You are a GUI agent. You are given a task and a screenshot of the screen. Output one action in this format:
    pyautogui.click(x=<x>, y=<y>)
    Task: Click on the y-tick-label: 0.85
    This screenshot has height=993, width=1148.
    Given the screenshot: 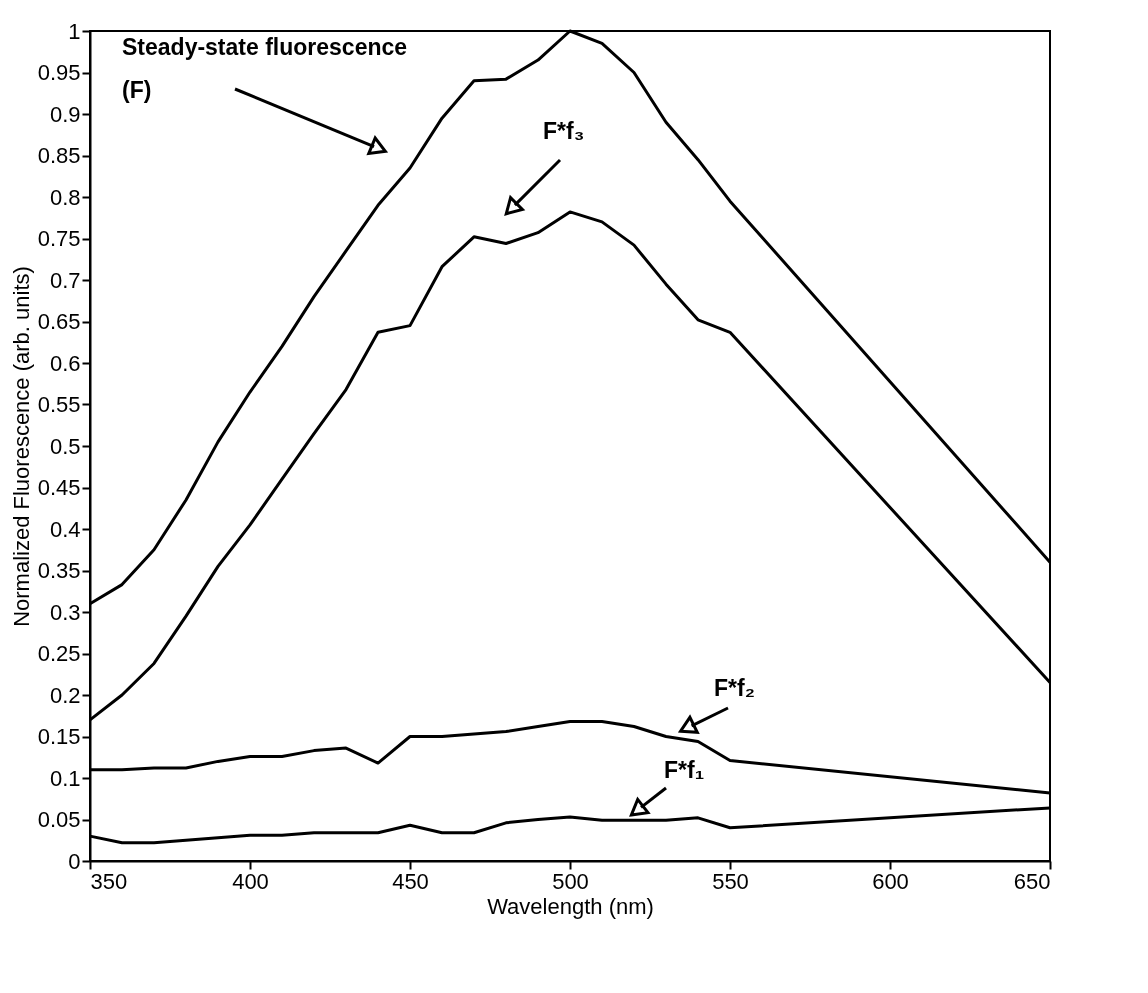 What is the action you would take?
    pyautogui.click(x=59, y=155)
    